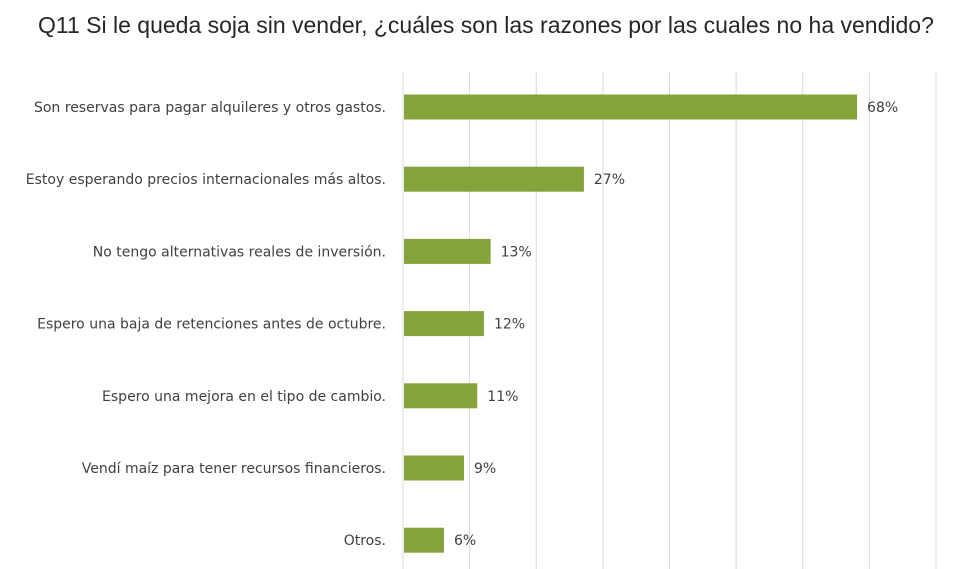 This screenshot has height=569, width=960. I want to click on data-label: 6%, so click(465, 541).